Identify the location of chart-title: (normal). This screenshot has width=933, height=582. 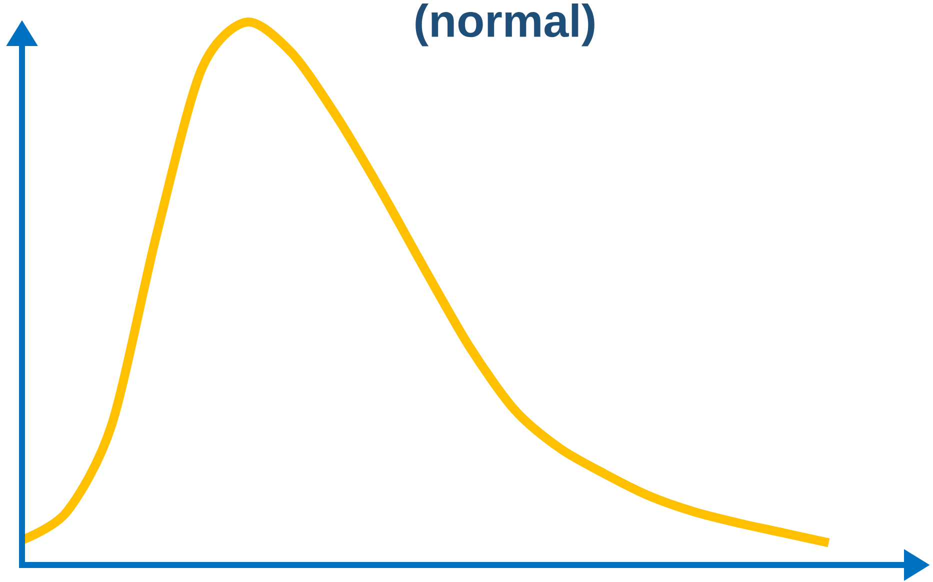
(505, 25).